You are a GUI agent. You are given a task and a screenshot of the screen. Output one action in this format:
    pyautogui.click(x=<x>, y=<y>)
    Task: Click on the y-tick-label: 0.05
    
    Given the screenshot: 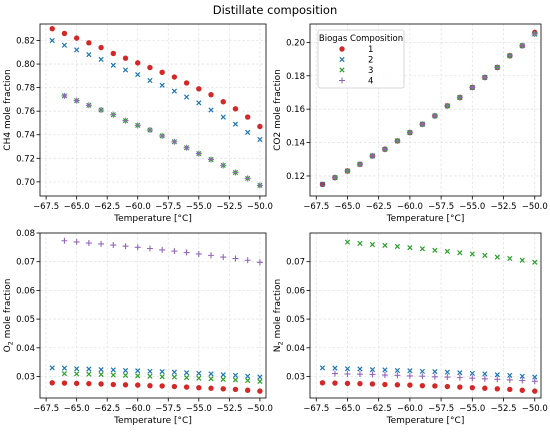 What is the action you would take?
    pyautogui.click(x=25, y=320)
    